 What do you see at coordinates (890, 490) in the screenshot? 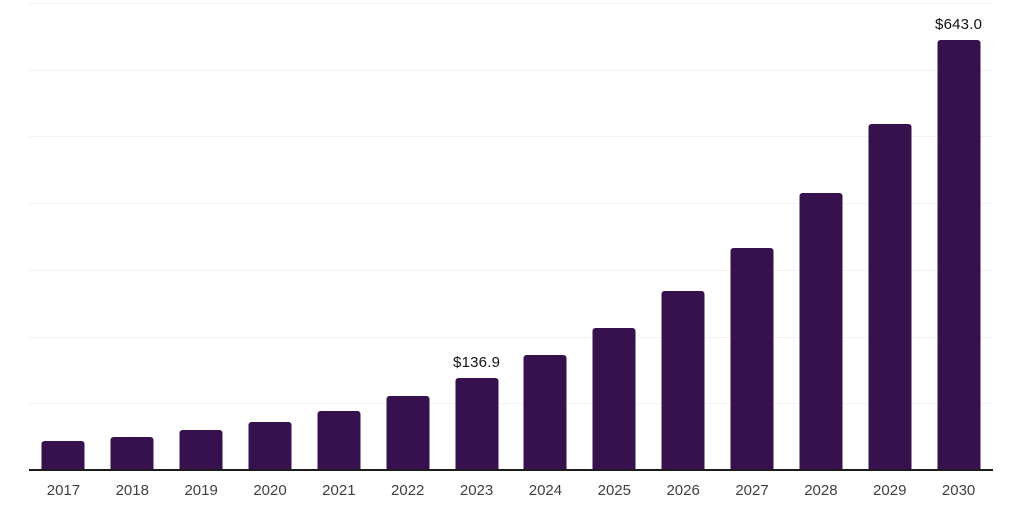
I see `x-tick-2029: 2029` at bounding box center [890, 490].